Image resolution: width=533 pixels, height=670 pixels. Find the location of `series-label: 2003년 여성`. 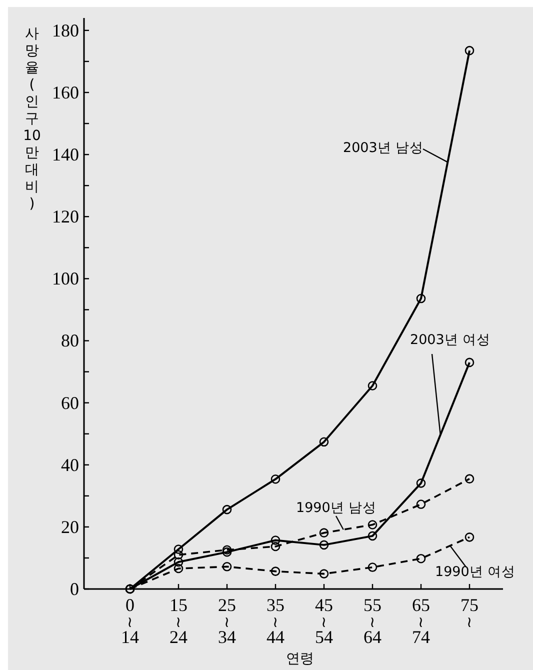

series-label: 2003년 여성 is located at coordinates (450, 340).